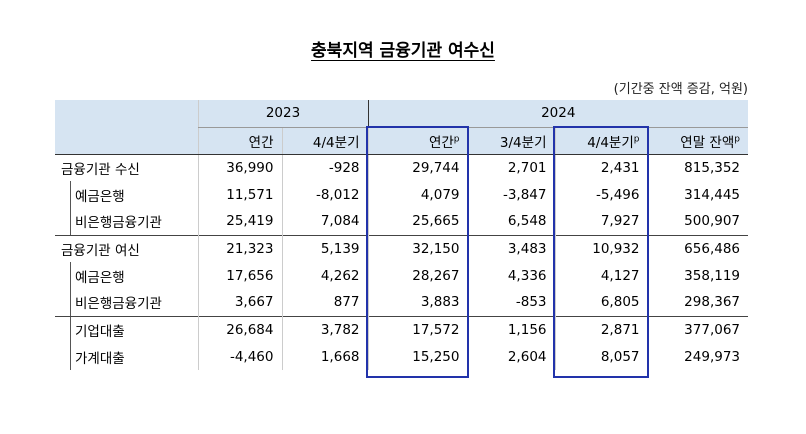 This screenshot has height=434, width=806. I want to click on title: 충북지역 금융기관 여수신, so click(403, 48).